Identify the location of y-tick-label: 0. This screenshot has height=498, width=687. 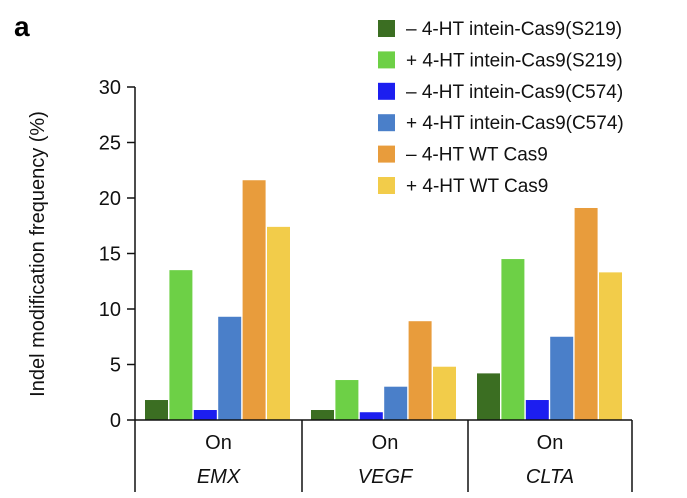
(115, 421).